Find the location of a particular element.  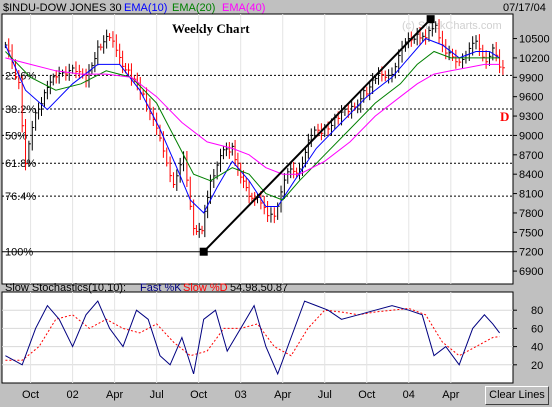

trendline-end-handle is located at coordinates (430, 19).